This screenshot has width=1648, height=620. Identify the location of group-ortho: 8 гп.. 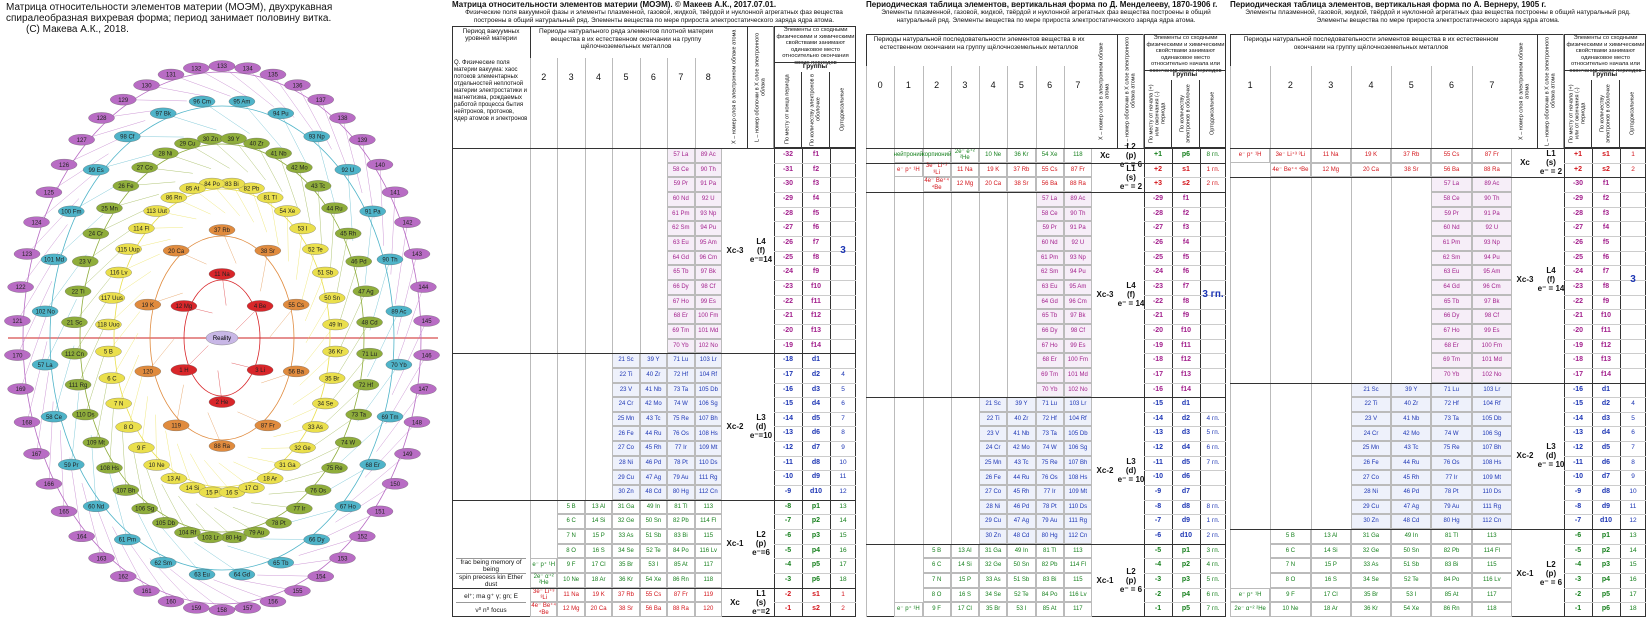
(1213, 506).